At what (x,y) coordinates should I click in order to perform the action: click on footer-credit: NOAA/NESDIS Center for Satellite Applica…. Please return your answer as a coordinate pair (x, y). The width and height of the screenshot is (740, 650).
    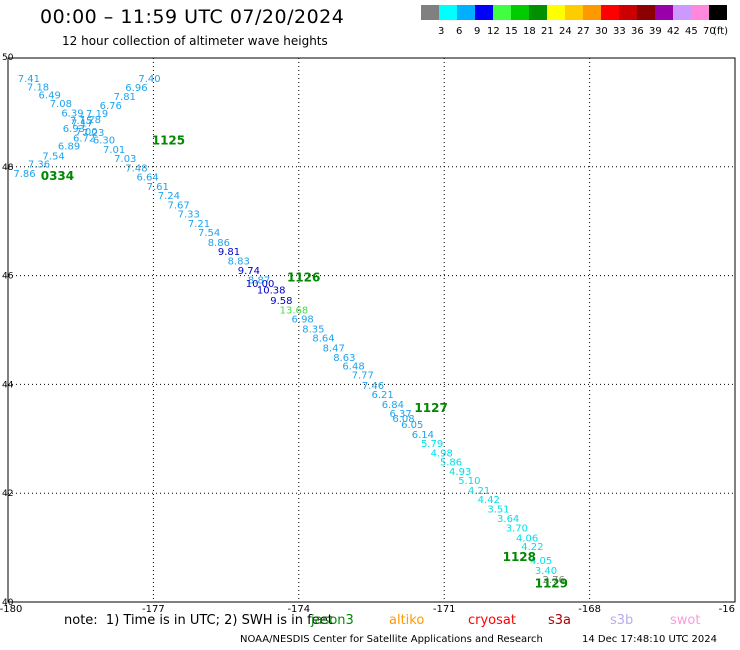
    Looking at the image, I should click on (391, 639).